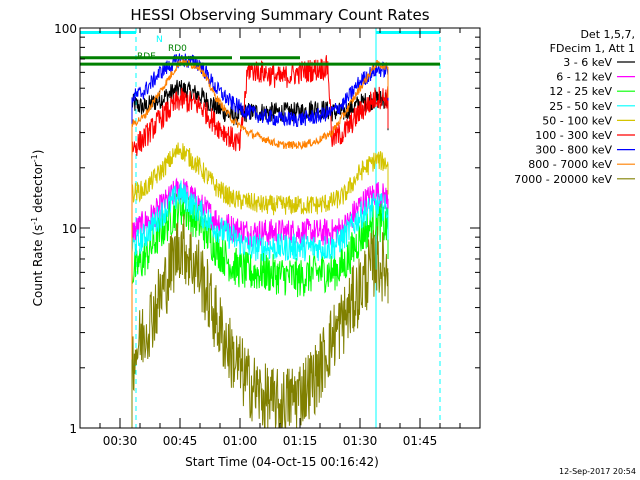 Image resolution: width=640 pixels, height=480 pixels. What do you see at coordinates (65, 29) in the screenshot?
I see `y-tick-label-3: 100` at bounding box center [65, 29].